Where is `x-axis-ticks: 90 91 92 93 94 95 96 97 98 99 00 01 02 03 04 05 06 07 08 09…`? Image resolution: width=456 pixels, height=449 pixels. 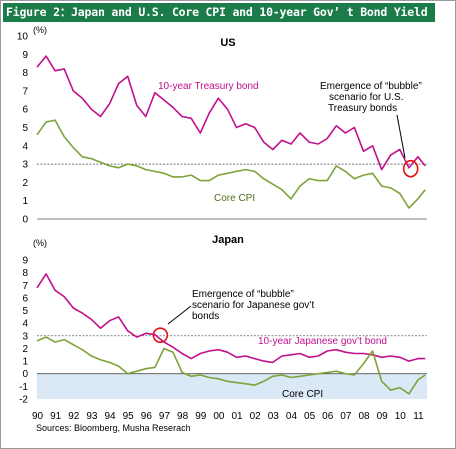 x-axis-ticks: 90 91 92 93 94 95 96 97 98 99 00 01 02 03 04 05 06 07 08 09… is located at coordinates (228, 416).